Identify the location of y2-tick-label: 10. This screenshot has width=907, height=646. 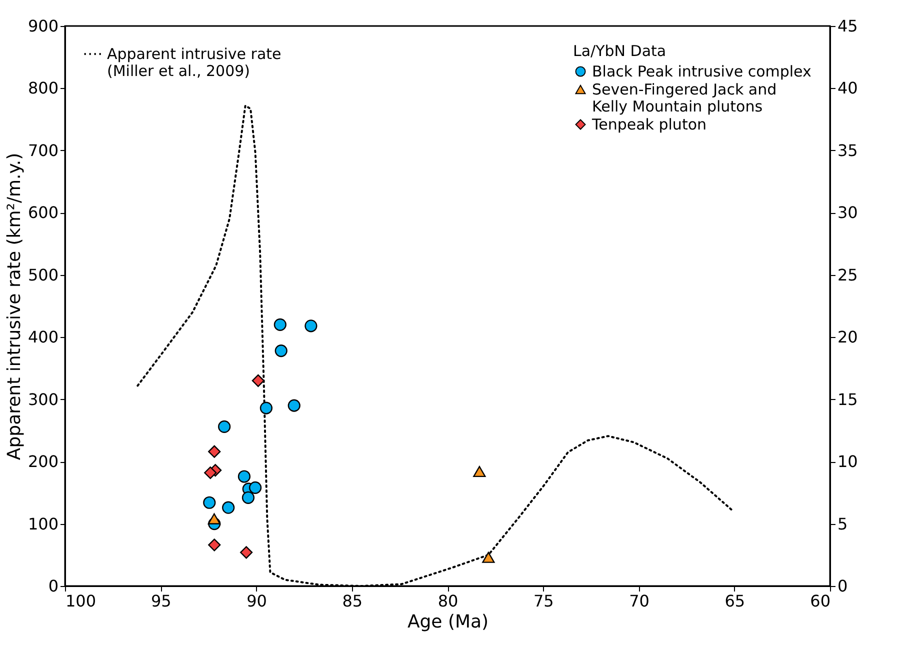
(848, 462).